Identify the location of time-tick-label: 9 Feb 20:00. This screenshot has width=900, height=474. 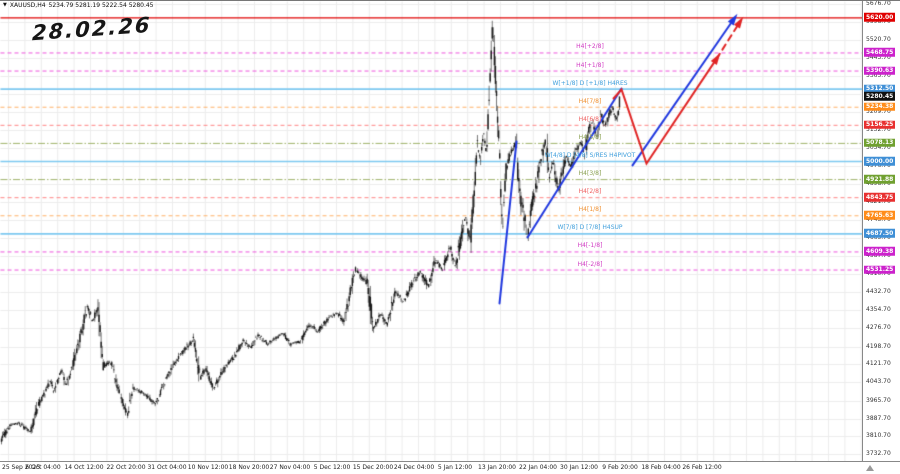
(620, 467).